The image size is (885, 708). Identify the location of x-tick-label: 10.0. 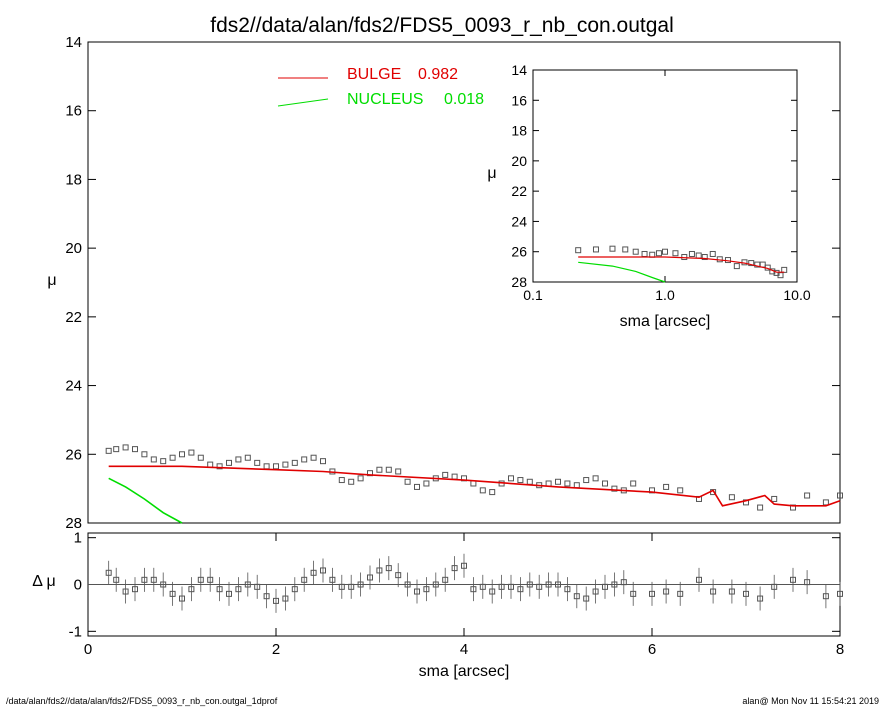
(796, 295).